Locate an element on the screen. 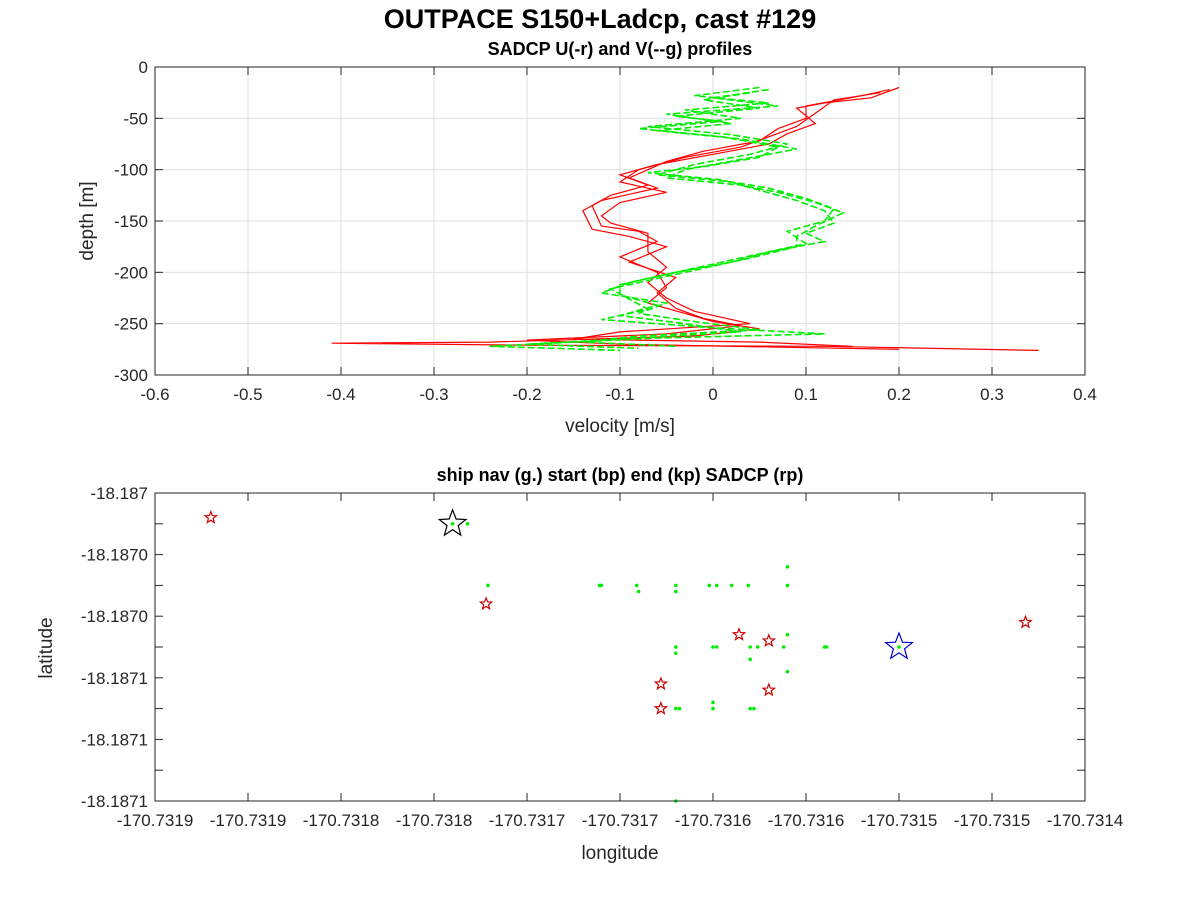 The image size is (1200, 900). x-tick-label: 0.4 is located at coordinates (1085, 394).